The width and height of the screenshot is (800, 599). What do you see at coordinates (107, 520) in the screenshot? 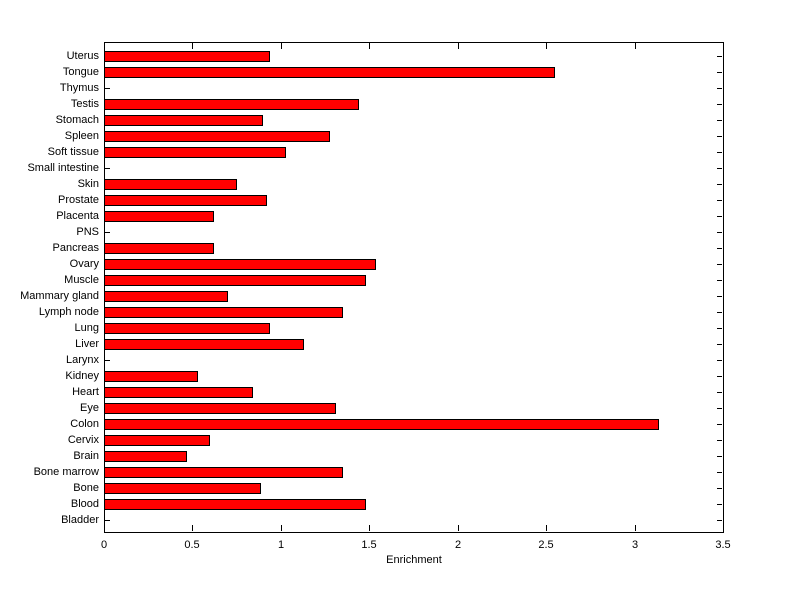
I see `y-tick-left-bladder` at bounding box center [107, 520].